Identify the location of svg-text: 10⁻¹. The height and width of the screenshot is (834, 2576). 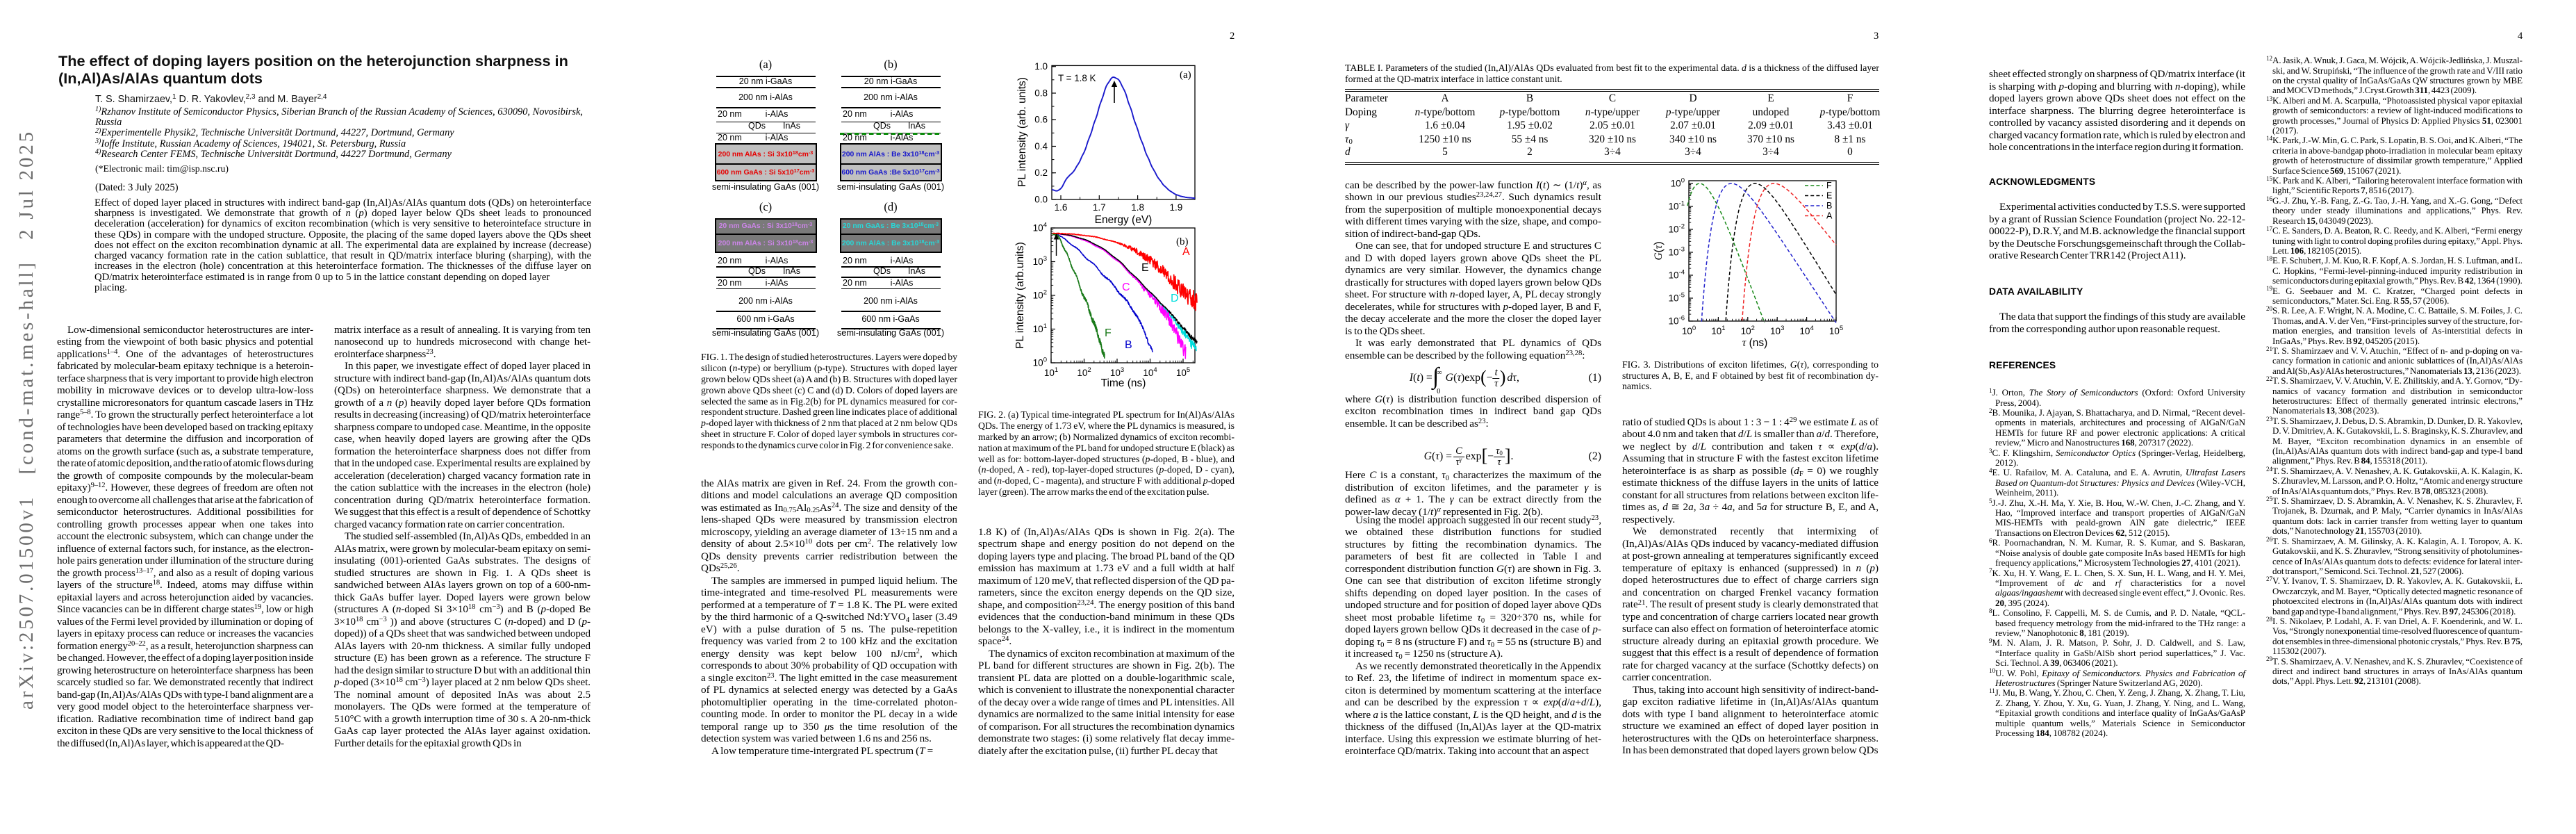
(1677, 206).